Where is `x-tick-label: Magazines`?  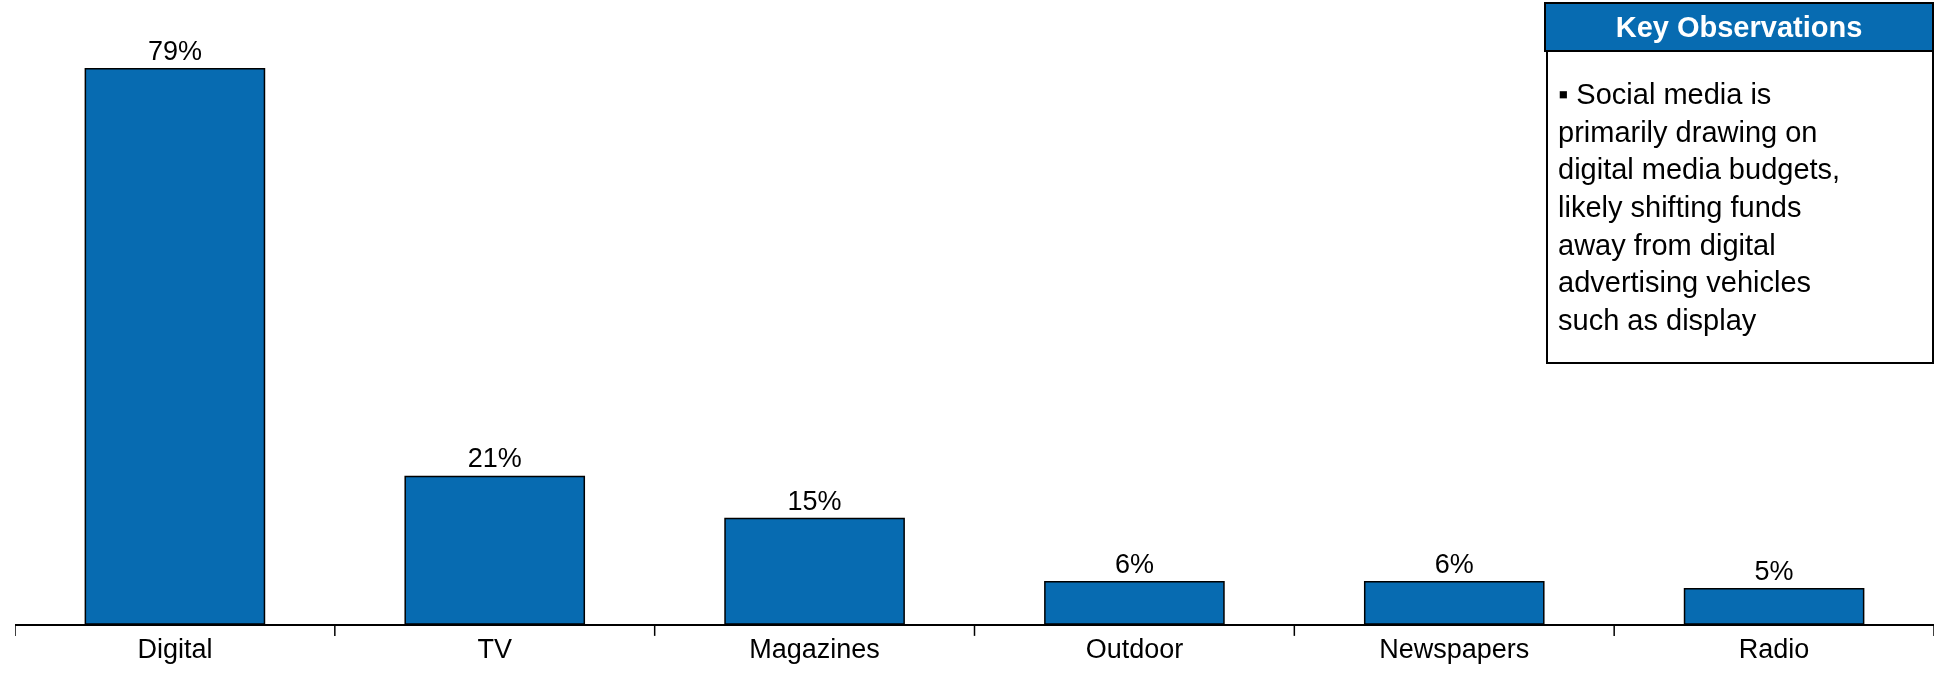 x-tick-label: Magazines is located at coordinates (814, 649).